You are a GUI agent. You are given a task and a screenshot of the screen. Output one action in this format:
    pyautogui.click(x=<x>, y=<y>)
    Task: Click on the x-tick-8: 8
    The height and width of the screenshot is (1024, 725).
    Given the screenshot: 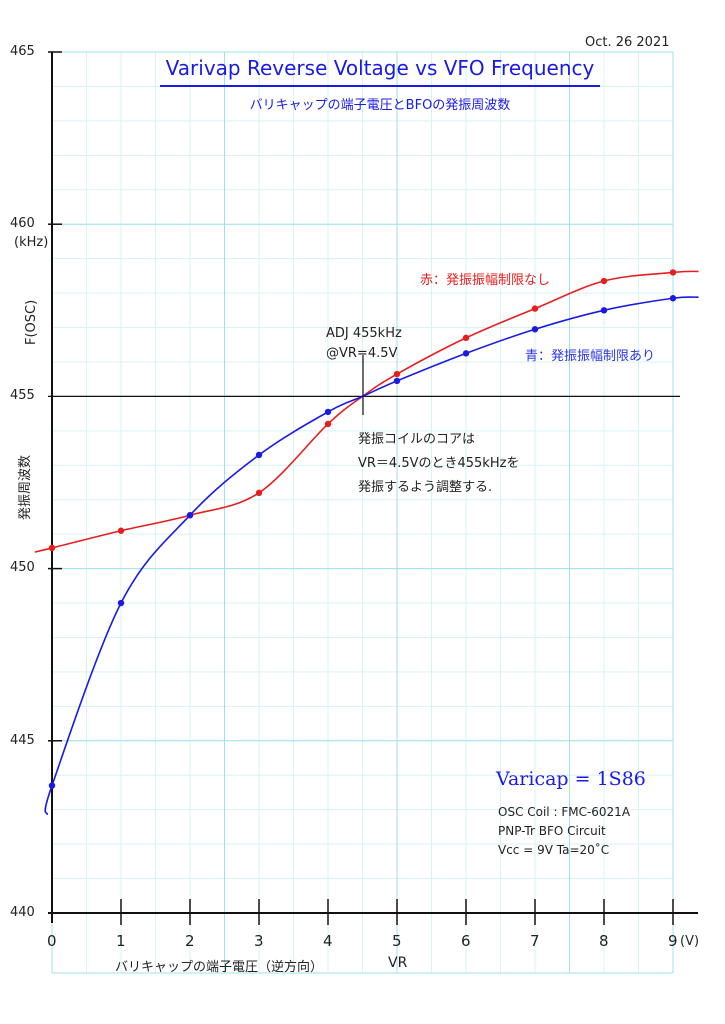 What is the action you would take?
    pyautogui.click(x=604, y=941)
    